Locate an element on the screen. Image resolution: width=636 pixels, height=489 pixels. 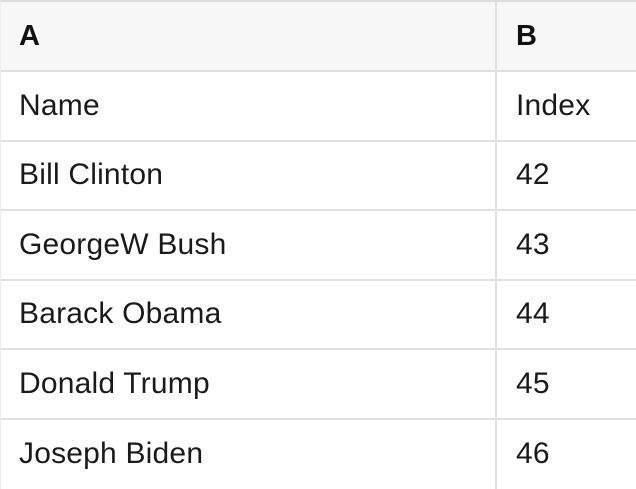
cell-a6: Joseph Biden is located at coordinates (249, 454).